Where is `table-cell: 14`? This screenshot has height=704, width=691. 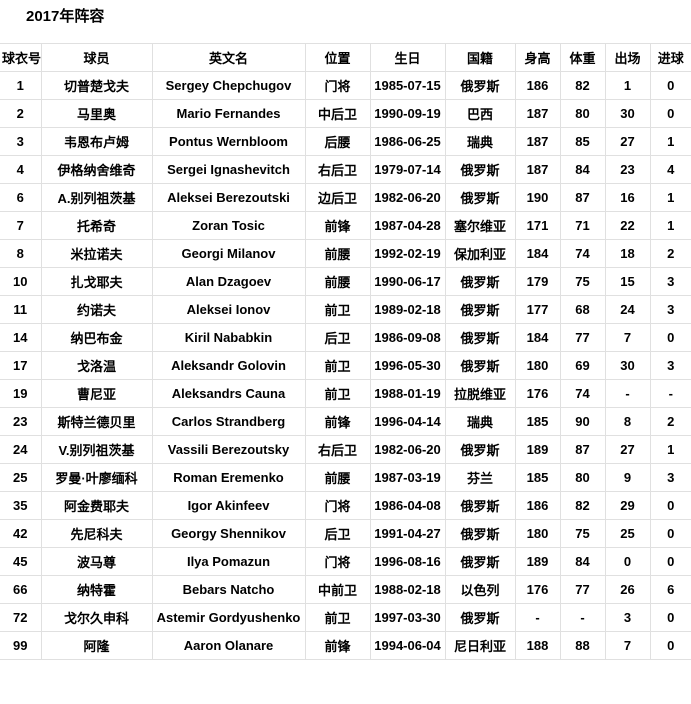 table-cell: 14 is located at coordinates (21, 337).